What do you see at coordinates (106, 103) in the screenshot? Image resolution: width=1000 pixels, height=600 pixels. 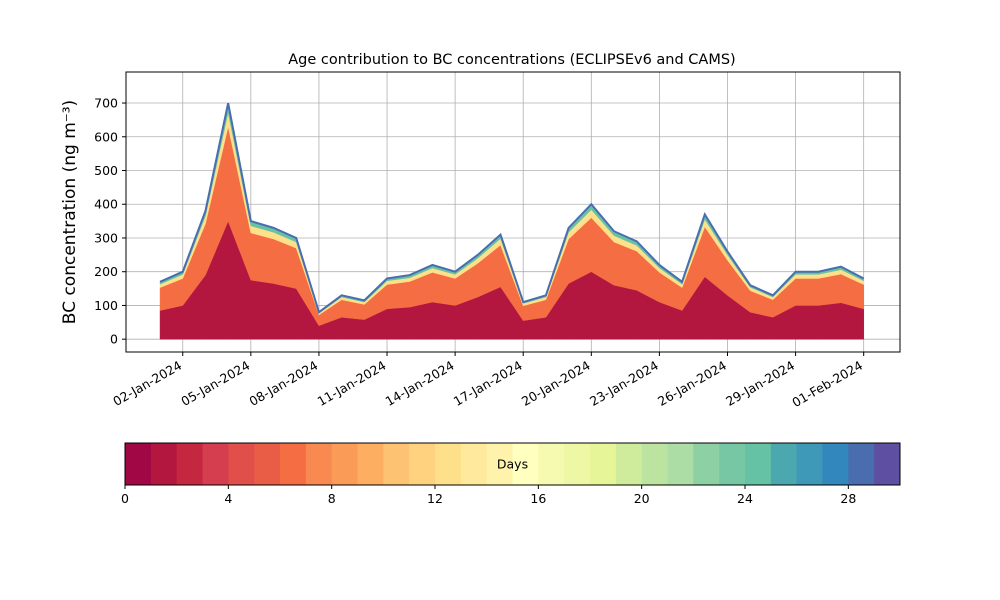 I see `y-tick-label: 700` at bounding box center [106, 103].